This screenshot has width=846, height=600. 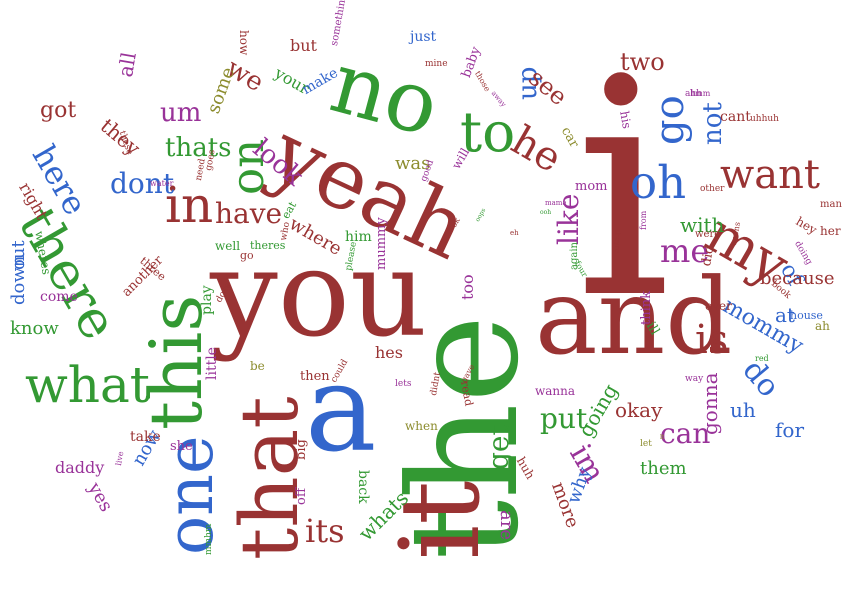 I want to click on cloud-word: then, so click(x=315, y=376).